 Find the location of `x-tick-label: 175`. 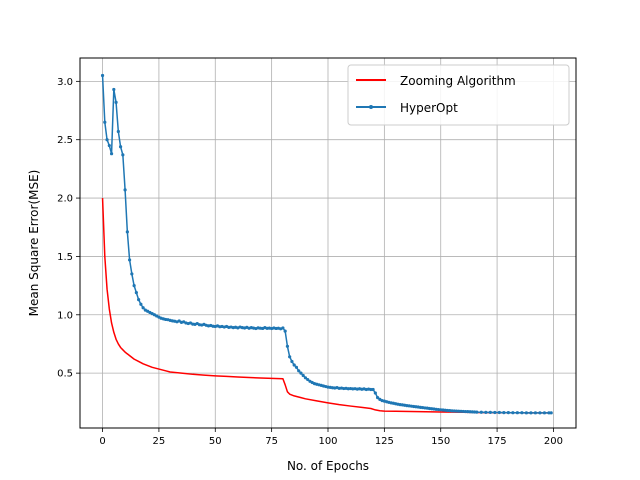

x-tick-label: 175 is located at coordinates (497, 441).